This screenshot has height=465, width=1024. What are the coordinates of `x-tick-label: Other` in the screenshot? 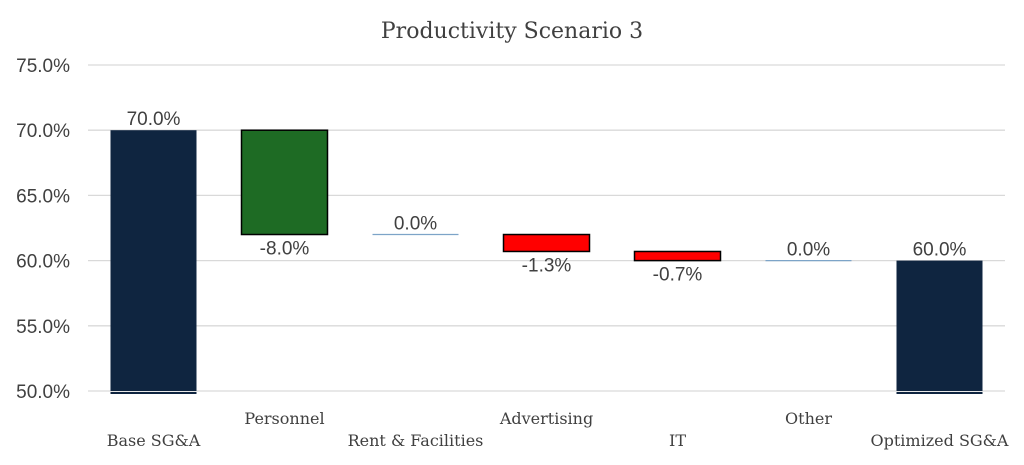 It's located at (808, 418).